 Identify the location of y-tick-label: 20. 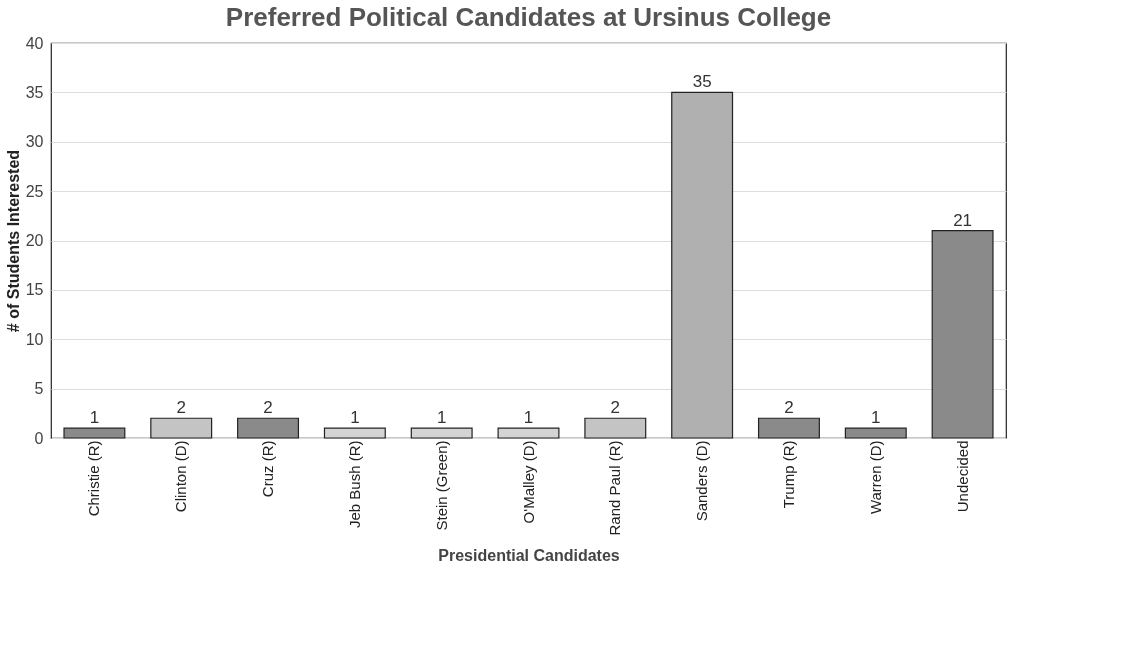
(34, 240).